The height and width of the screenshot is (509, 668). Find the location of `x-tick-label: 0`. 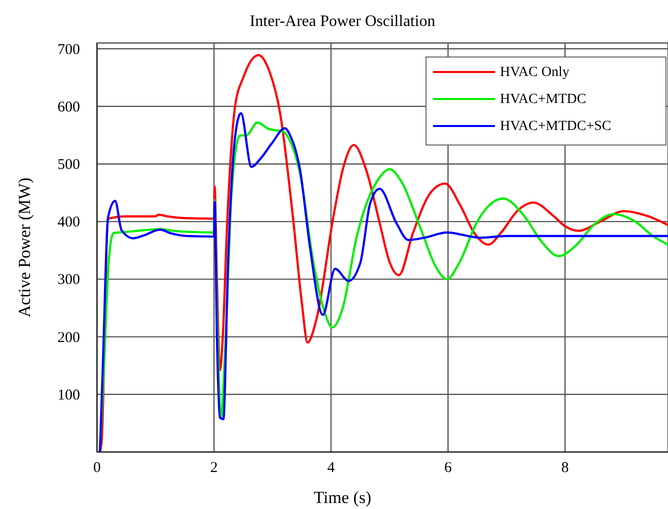

x-tick-label: 0 is located at coordinates (97, 468).